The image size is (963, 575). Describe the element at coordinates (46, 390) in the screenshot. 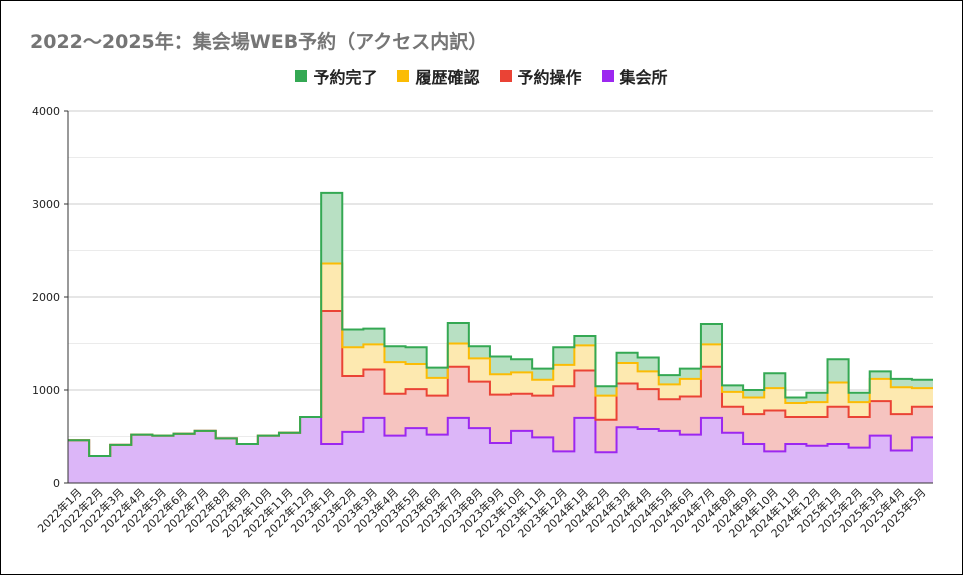

I see `y-tick-label: 1000` at that location.